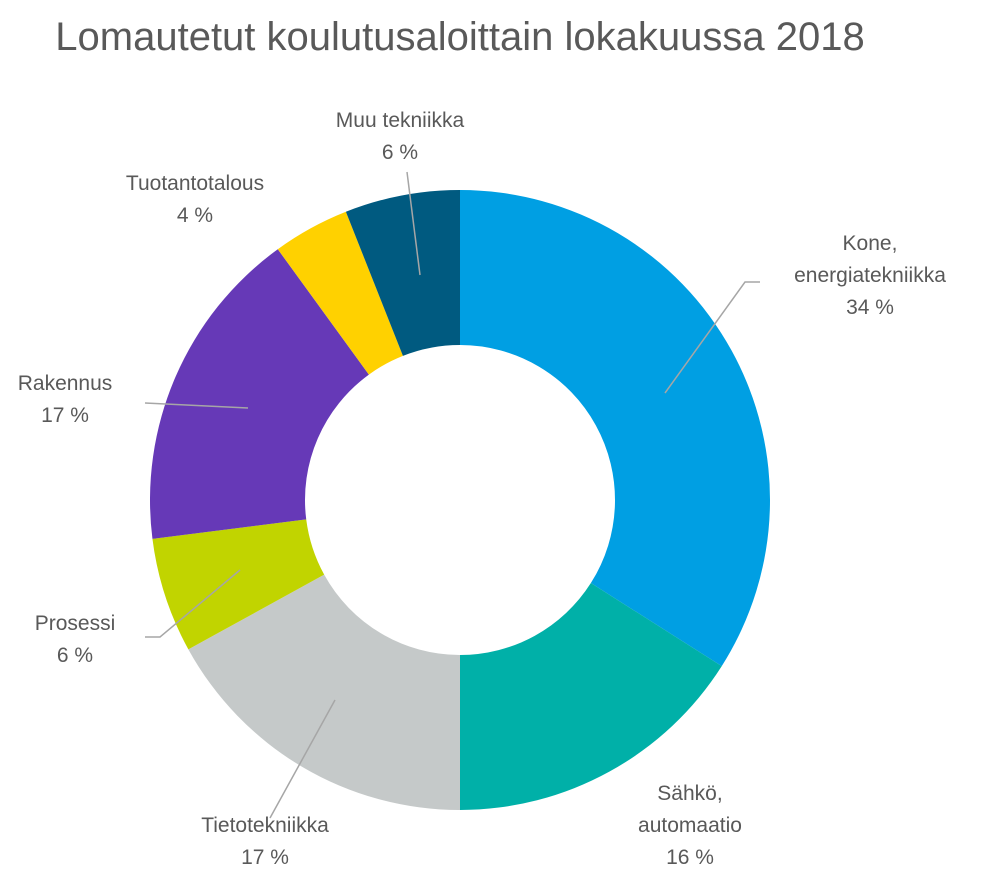 Image resolution: width=992 pixels, height=878 pixels. Describe the element at coordinates (265, 842) in the screenshot. I see `data-label: Tietotekniikka 17 %` at that location.